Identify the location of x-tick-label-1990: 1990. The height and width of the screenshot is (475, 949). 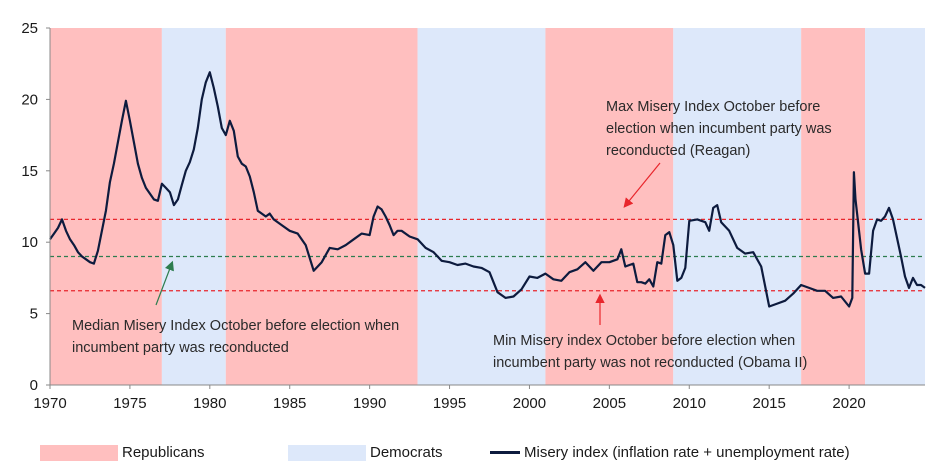
(369, 403).